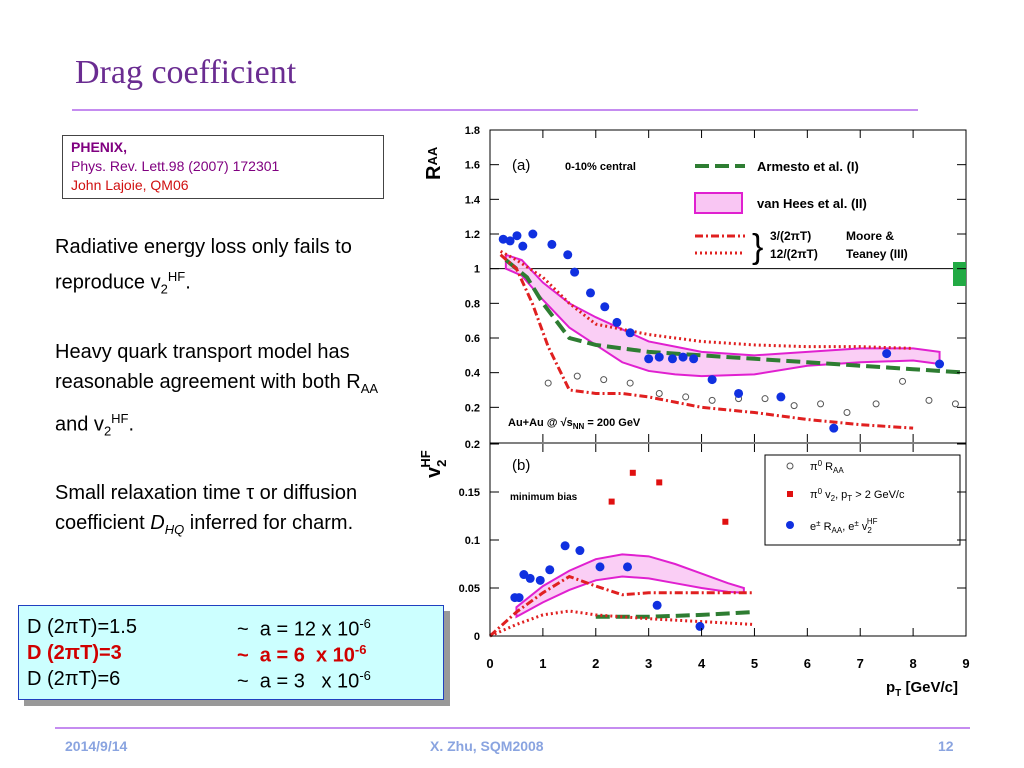 This screenshot has height=768, width=1024. Describe the element at coordinates (794, 254) in the screenshot. I see `legend-entry: 12/(2πT)` at that location.